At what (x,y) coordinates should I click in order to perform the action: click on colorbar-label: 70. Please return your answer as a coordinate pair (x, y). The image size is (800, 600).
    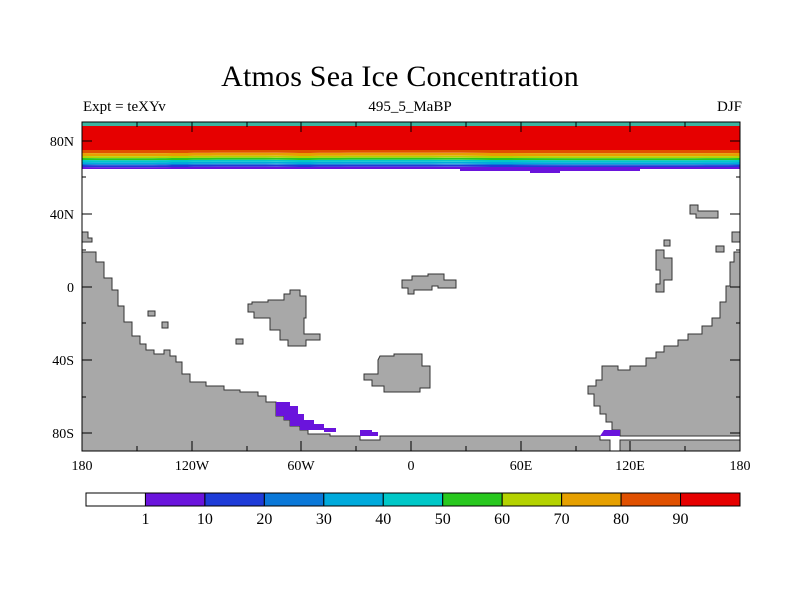
    Looking at the image, I should click on (562, 519).